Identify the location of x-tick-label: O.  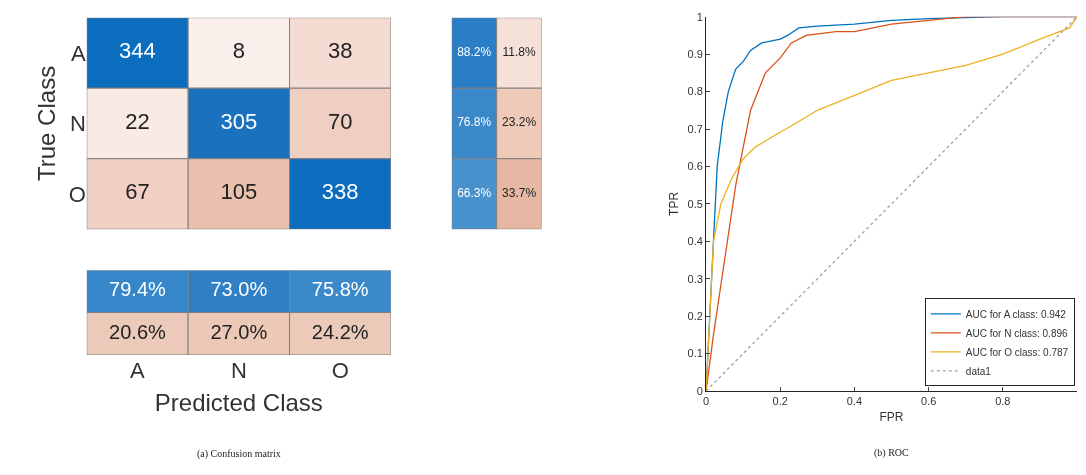
(340, 370).